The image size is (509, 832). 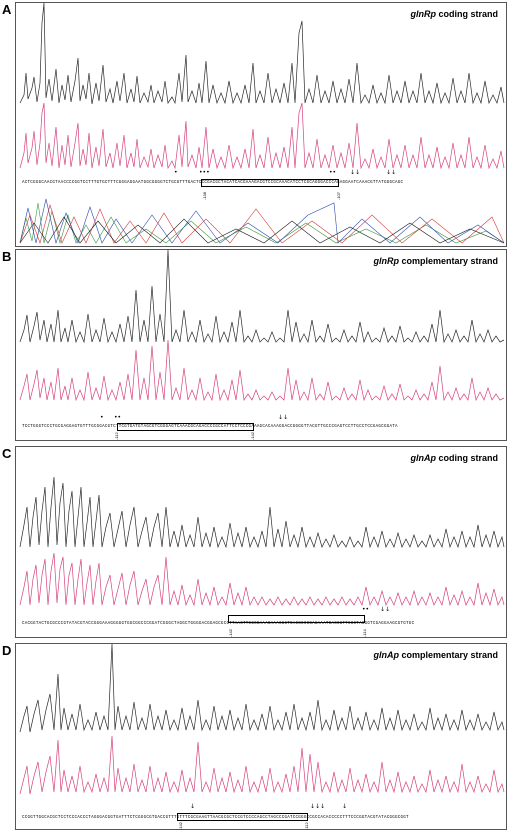 I want to click on trace-black-b, so click(x=262, y=297).